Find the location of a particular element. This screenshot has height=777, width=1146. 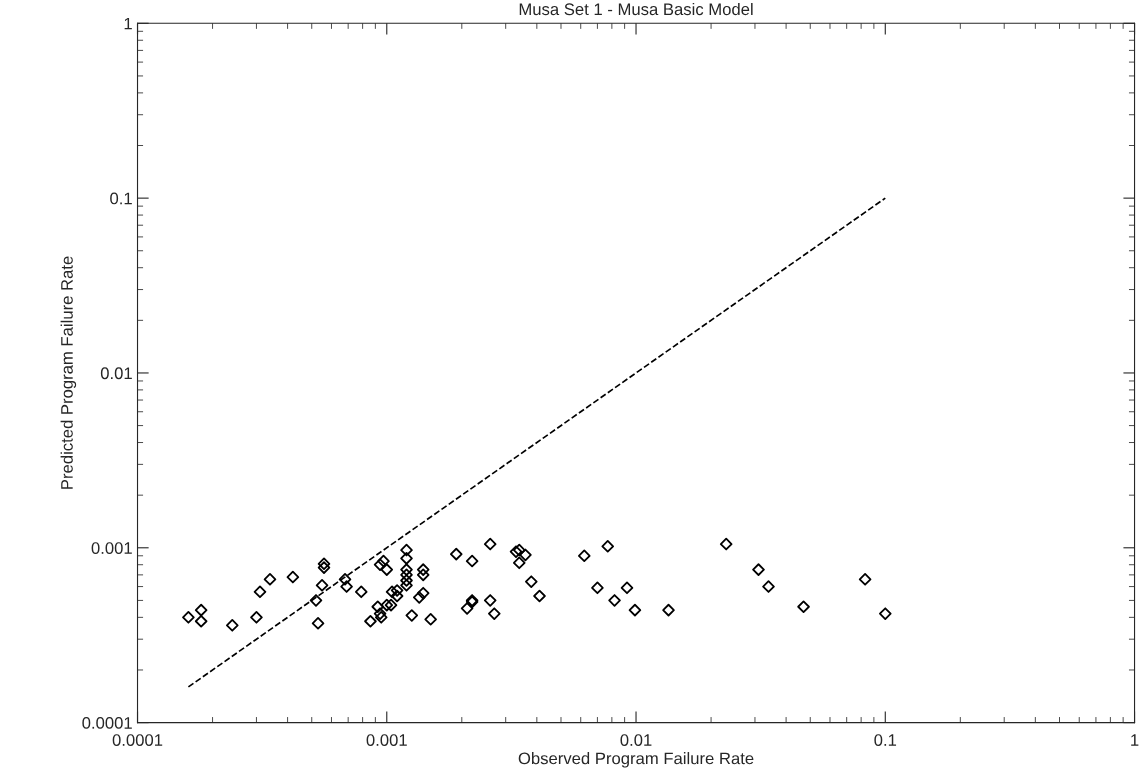

x-tick-label: 0.001 is located at coordinates (386, 740).